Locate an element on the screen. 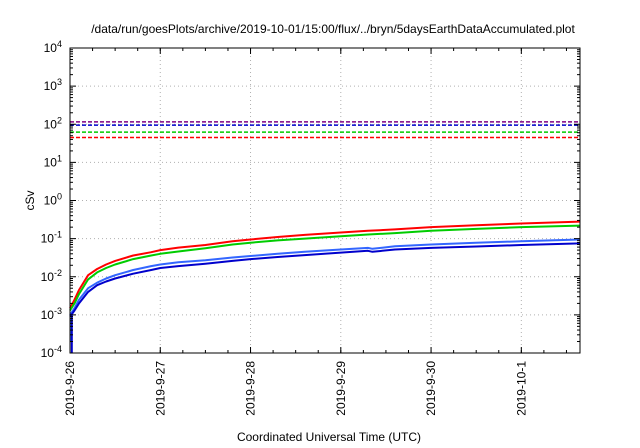 The height and width of the screenshot is (448, 640). y-tick-label: 10¹ is located at coordinates (53, 161).